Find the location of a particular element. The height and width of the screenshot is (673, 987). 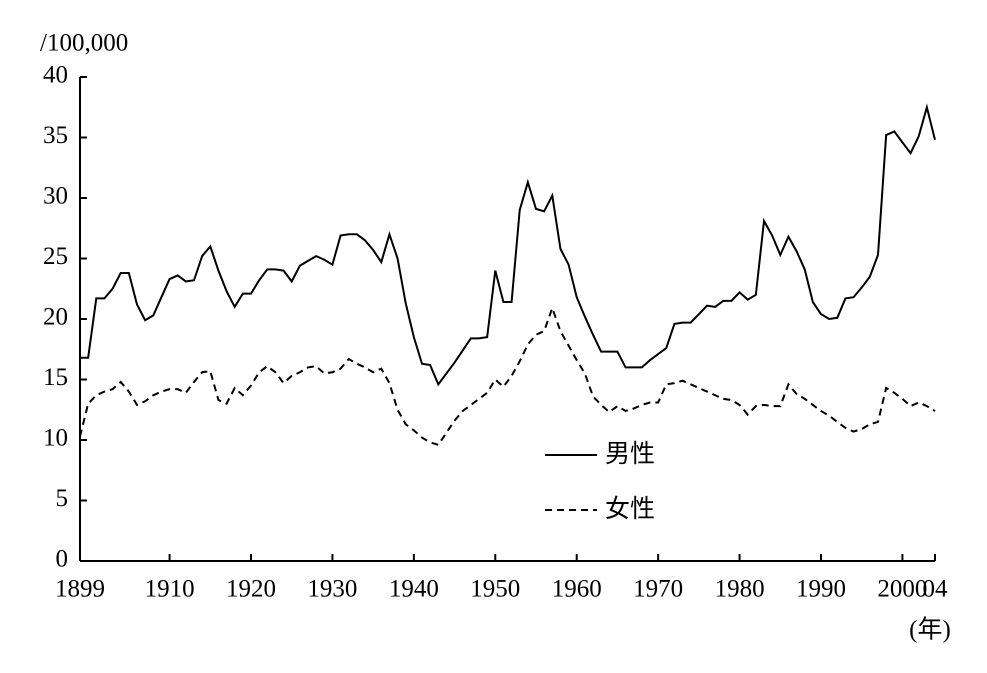

y-tick-label: 25 is located at coordinates (55, 256).